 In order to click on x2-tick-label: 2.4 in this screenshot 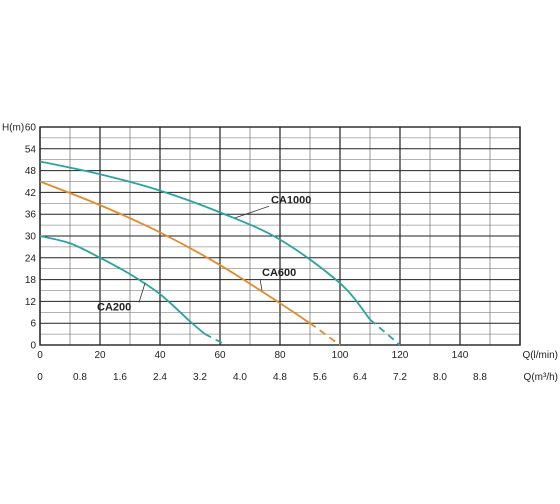, I will do `click(160, 377)`.